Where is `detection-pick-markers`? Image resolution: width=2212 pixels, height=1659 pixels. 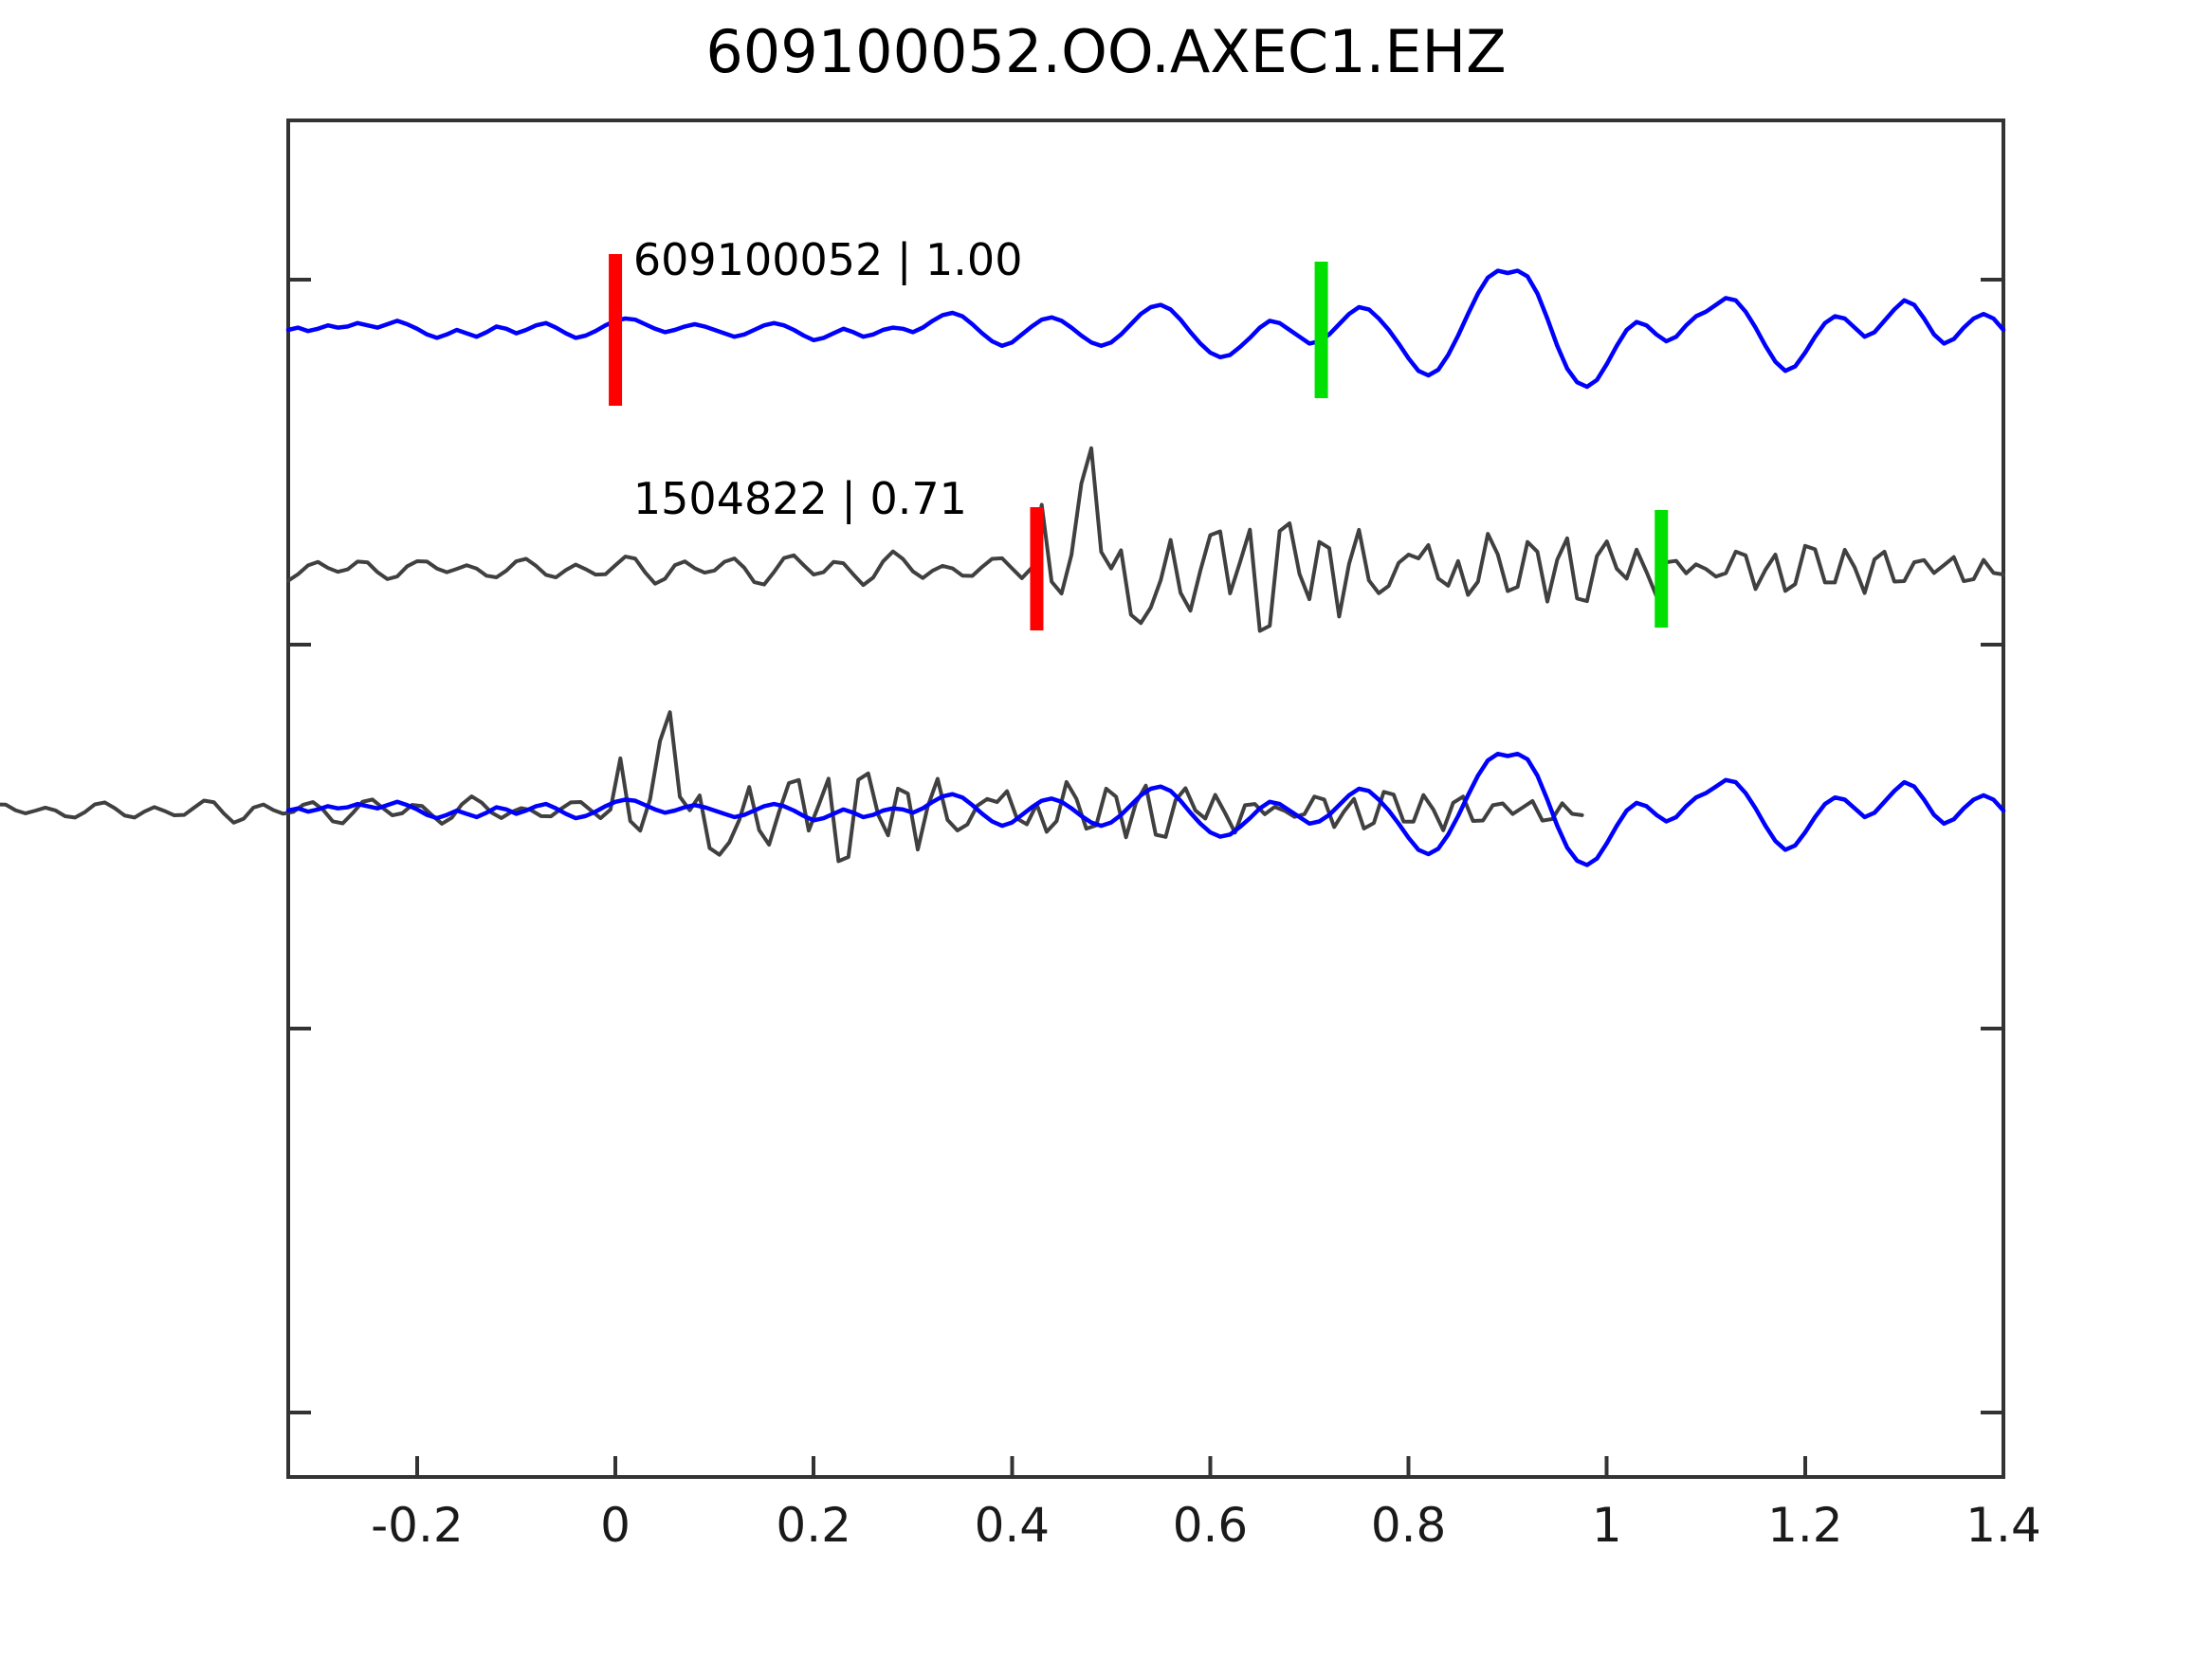
detection-pick-markers is located at coordinates (1349, 568).